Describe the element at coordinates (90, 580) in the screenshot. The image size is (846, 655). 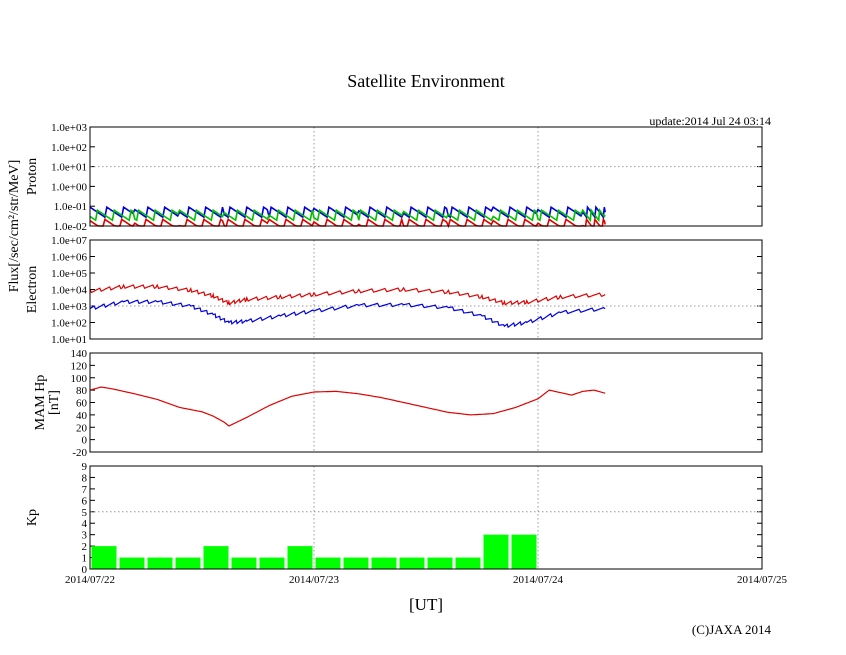
I see `x-tick-label: 2014/07/22` at that location.